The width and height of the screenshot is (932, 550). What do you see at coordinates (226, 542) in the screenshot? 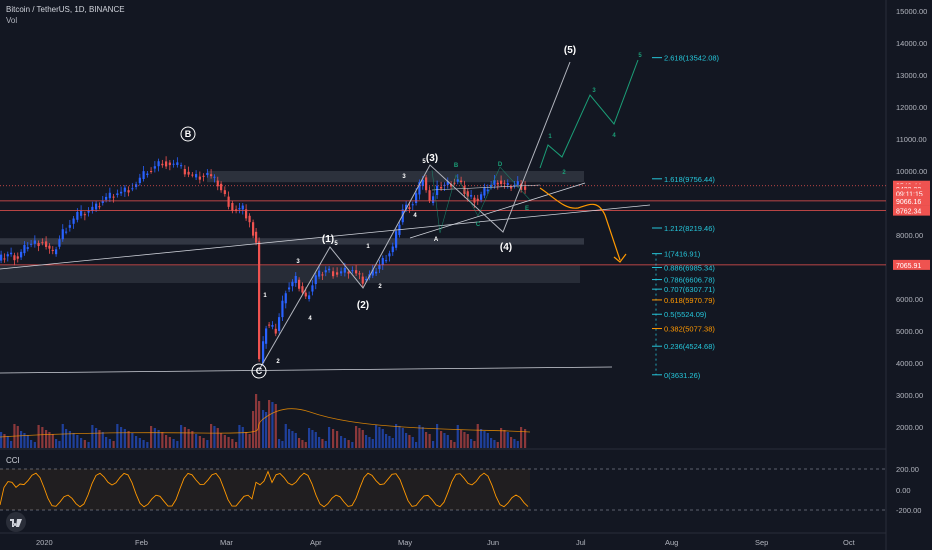
I see `time-tick-label: Mar` at bounding box center [226, 542].